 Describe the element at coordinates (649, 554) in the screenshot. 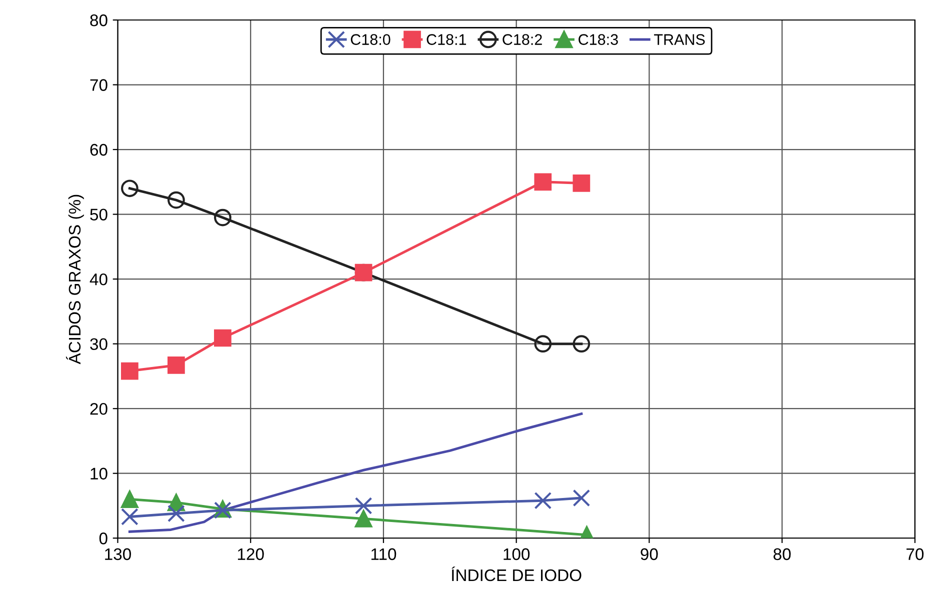

I see `x-tick-label: 90` at that location.